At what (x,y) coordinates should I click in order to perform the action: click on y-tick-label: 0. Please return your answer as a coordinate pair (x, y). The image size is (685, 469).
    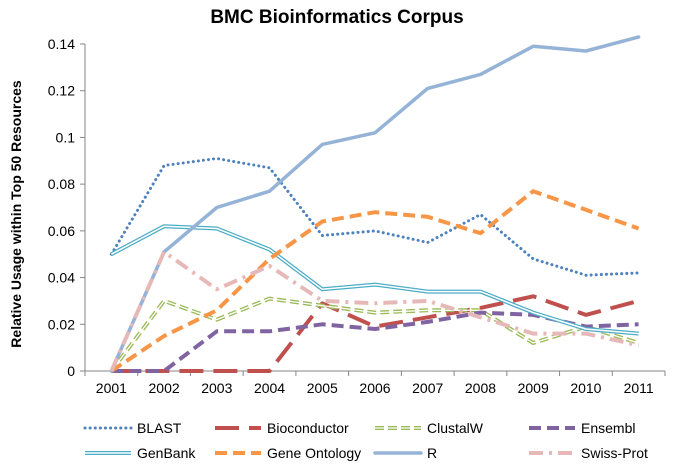
    Looking at the image, I should click on (71, 371).